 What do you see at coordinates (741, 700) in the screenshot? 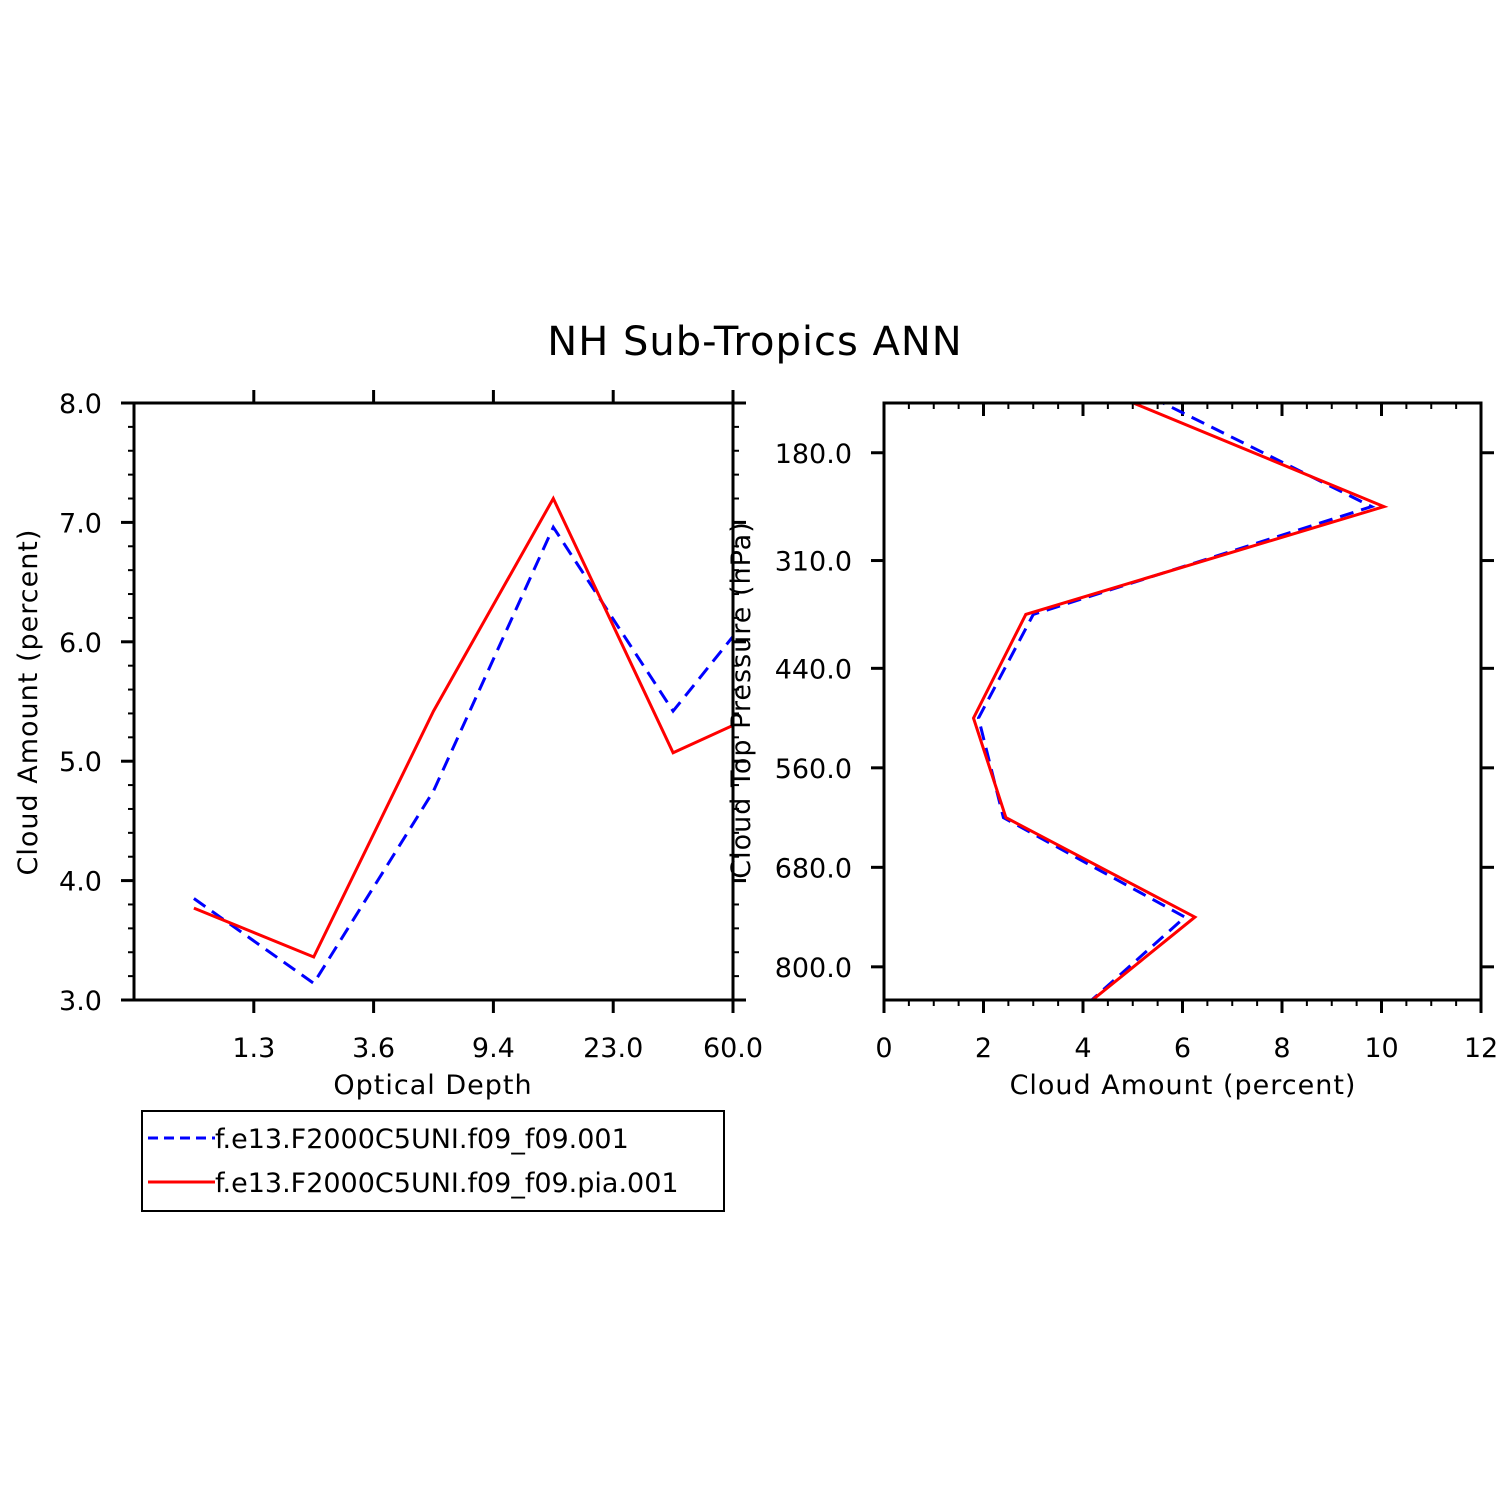
I see `right-y-axis-label: Cloud Top Pressure (hPa)` at bounding box center [741, 700].